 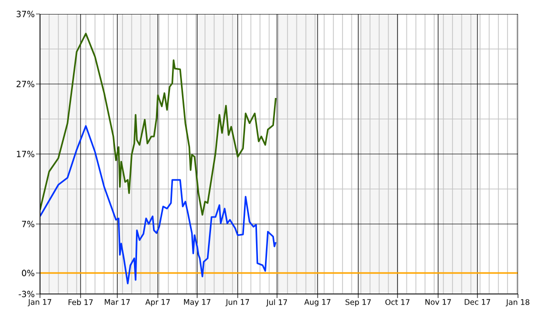 What do you see at coordinates (25, 14) in the screenshot?
I see `y-tick-label: 37%` at bounding box center [25, 14].